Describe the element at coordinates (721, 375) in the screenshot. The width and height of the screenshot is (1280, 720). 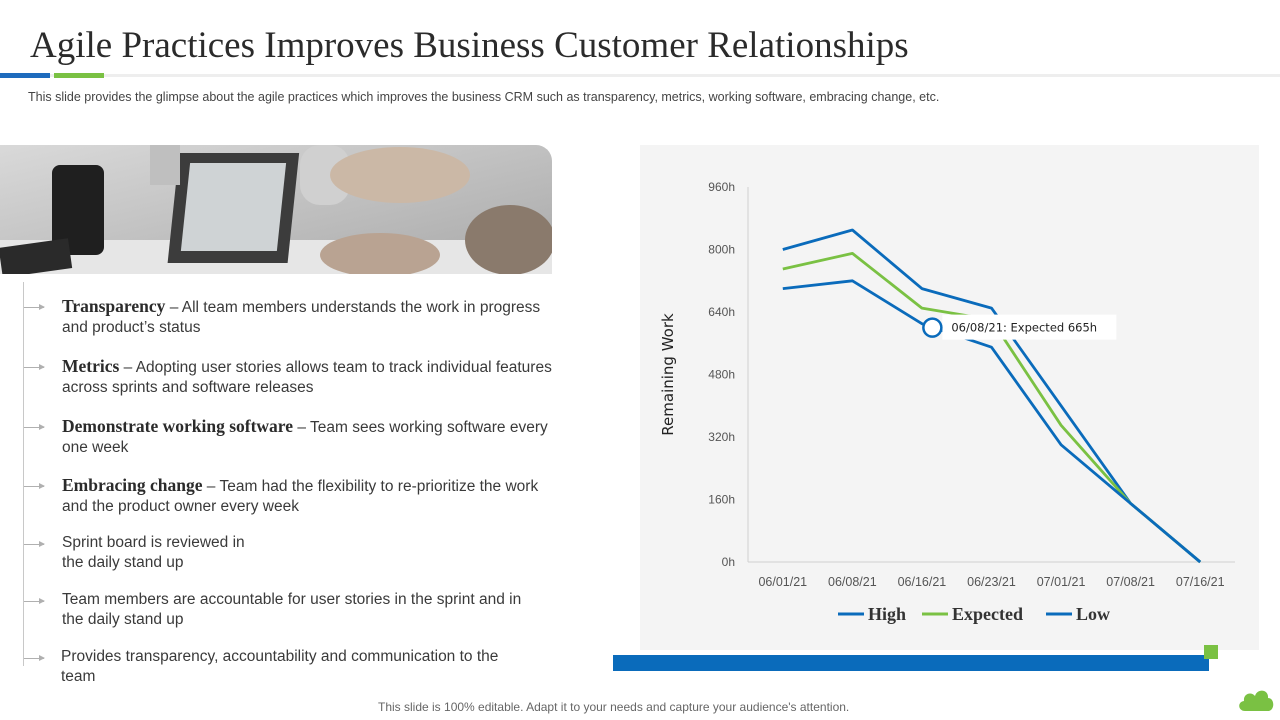
I see `y-tick-label: 480h` at that location.